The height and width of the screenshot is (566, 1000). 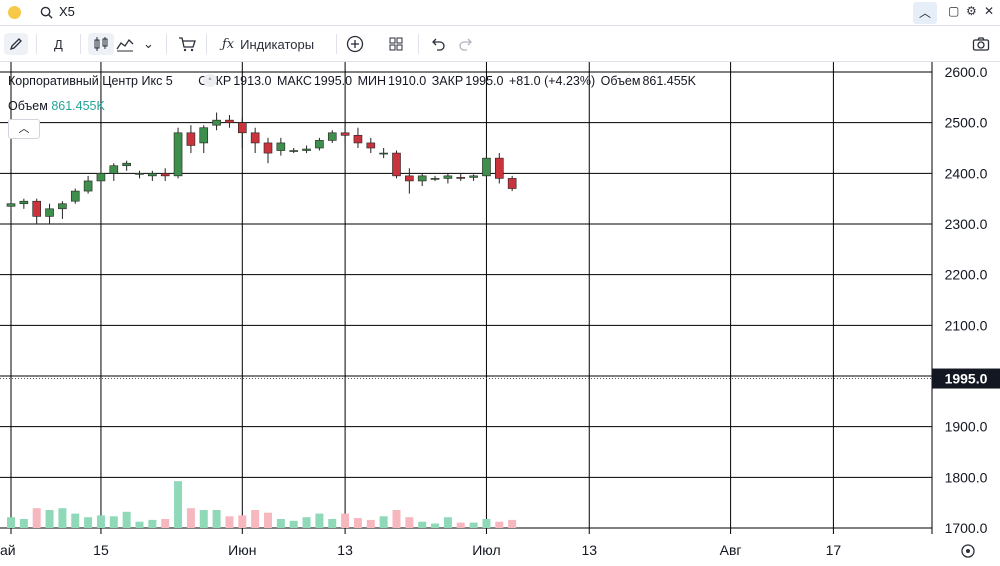 What do you see at coordinates (58, 44) in the screenshot?
I see `interval-button: Д` at bounding box center [58, 44].